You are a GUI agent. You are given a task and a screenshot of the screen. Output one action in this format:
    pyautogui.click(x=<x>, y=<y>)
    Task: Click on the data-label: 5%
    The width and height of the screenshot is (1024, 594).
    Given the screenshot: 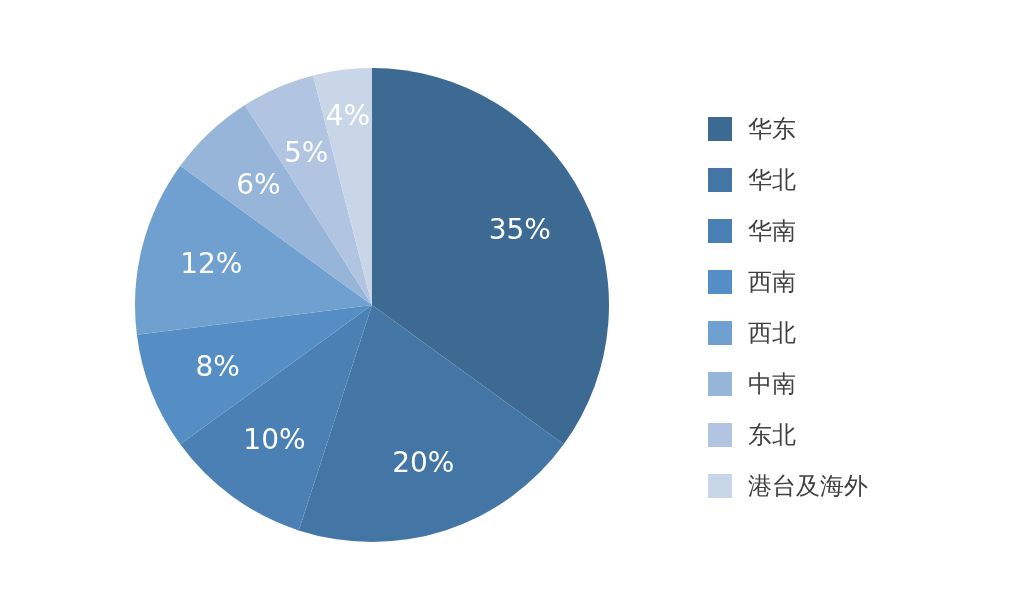 What is the action you would take?
    pyautogui.click(x=306, y=153)
    